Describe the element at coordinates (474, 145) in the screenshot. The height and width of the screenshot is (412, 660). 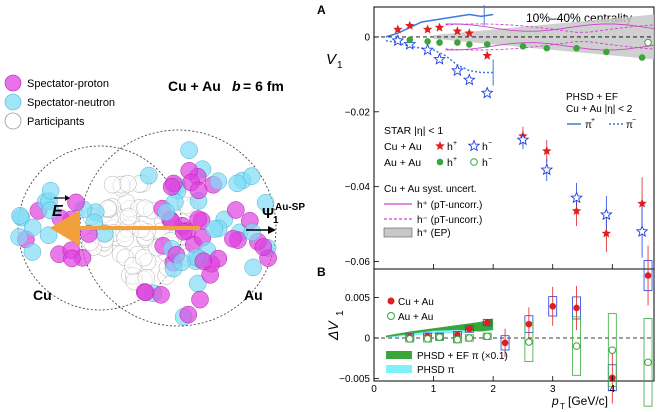
I see `legend-blue-star` at that location.